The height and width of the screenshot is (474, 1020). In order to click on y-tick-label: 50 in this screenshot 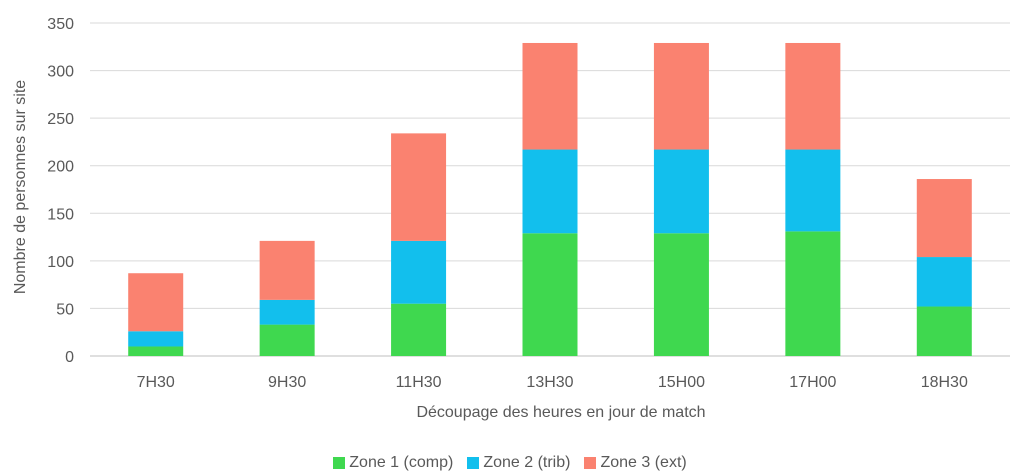, I will do `click(65, 309)`.